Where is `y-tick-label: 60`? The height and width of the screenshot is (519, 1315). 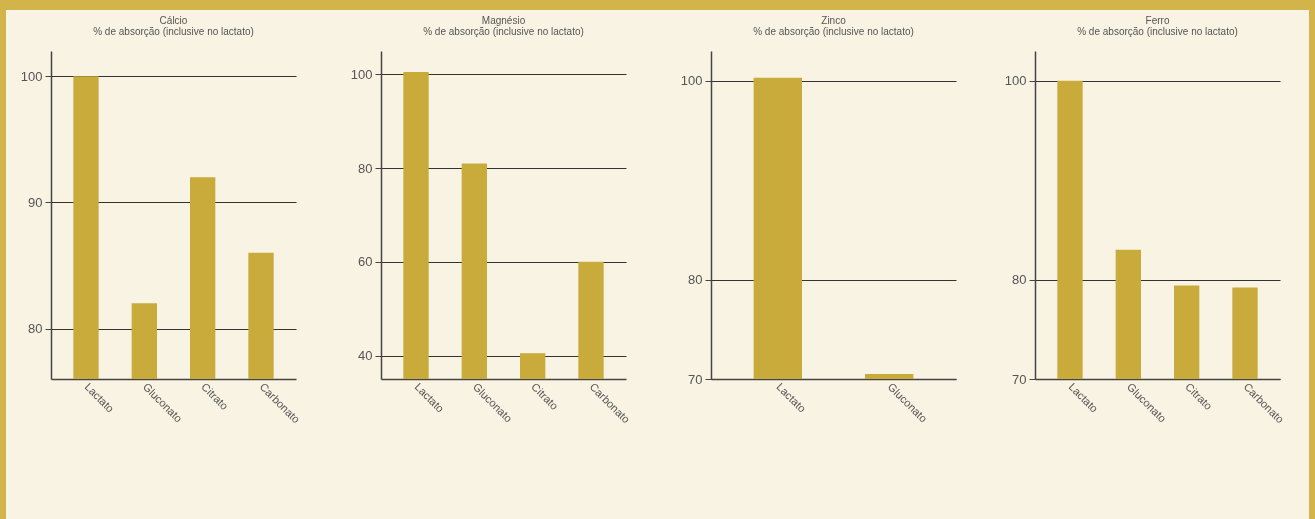 y-tick-label: 60 is located at coordinates (365, 262).